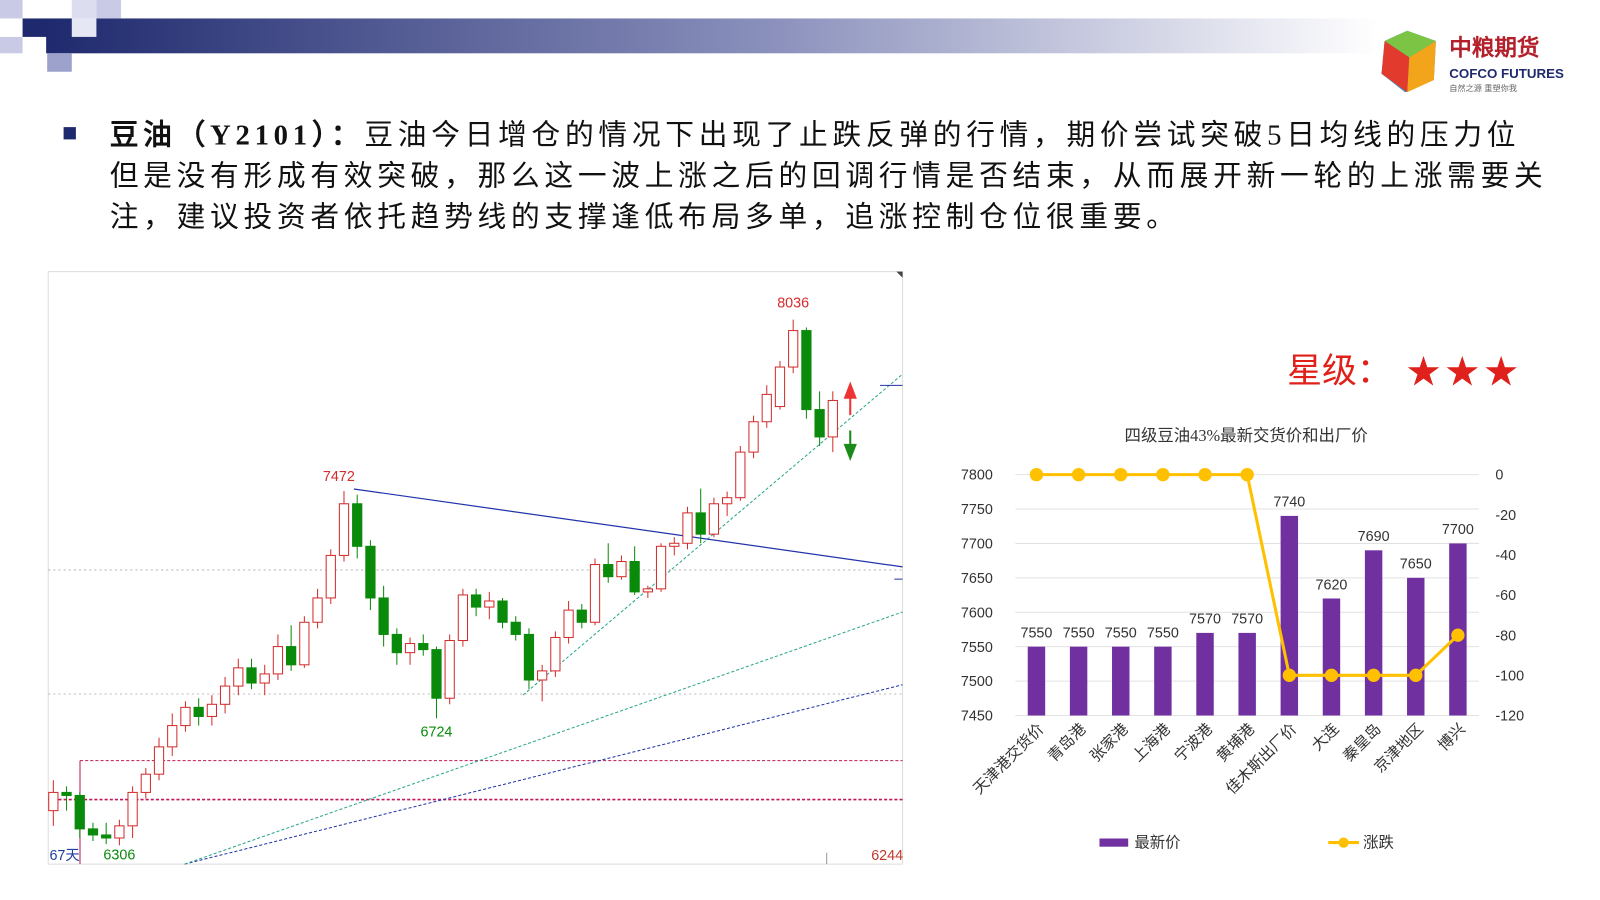 The width and height of the screenshot is (1600, 900). What do you see at coordinates (1505, 596) in the screenshot?
I see `y2-tick-label: -60` at bounding box center [1505, 596].